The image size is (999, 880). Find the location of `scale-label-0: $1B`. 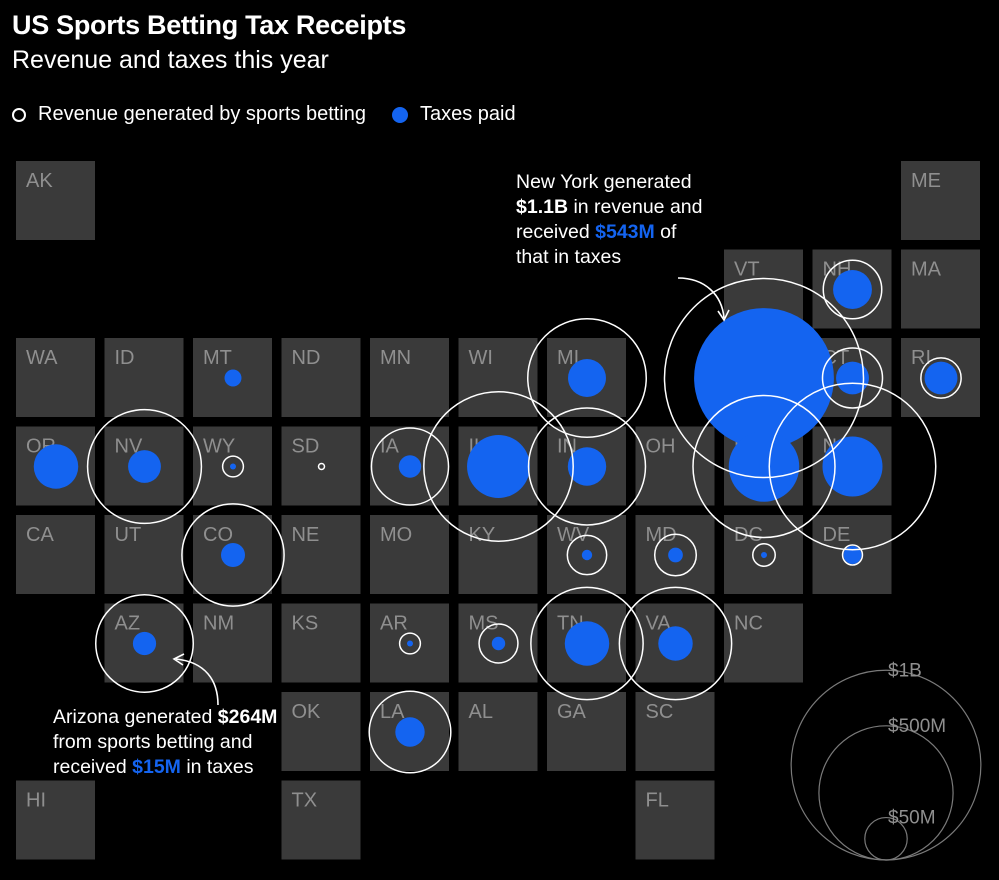

scale-label-0: $1B is located at coordinates (905, 670).